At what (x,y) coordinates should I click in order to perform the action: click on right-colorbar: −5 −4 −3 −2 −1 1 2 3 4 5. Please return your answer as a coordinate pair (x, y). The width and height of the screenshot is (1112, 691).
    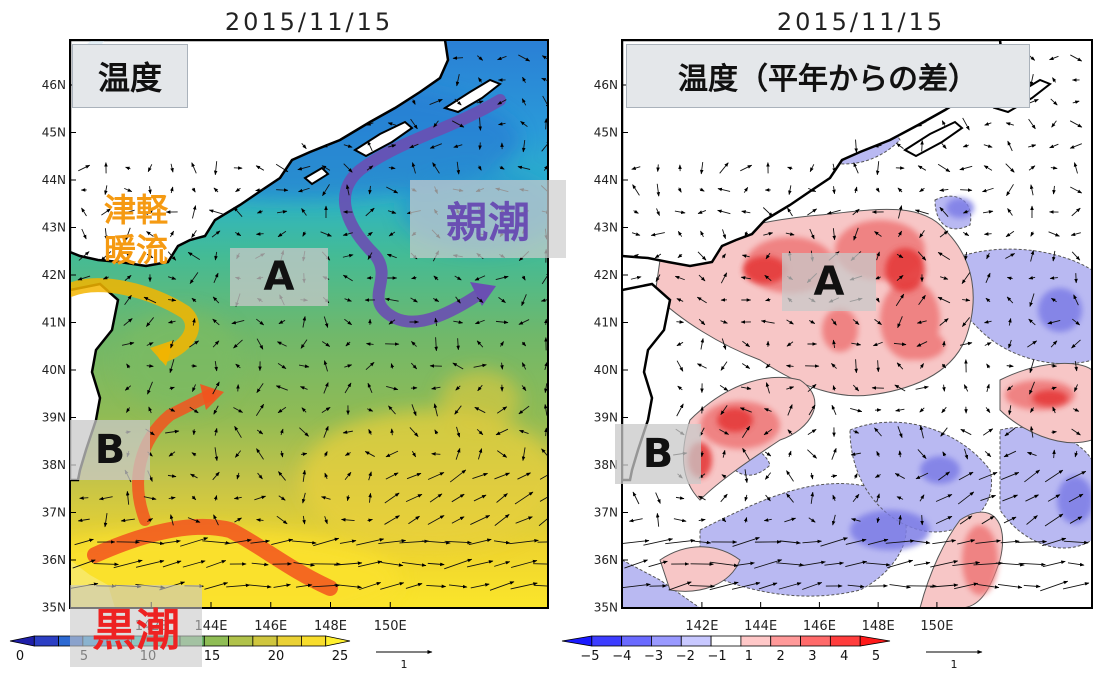
    Looking at the image, I should click on (726, 650).